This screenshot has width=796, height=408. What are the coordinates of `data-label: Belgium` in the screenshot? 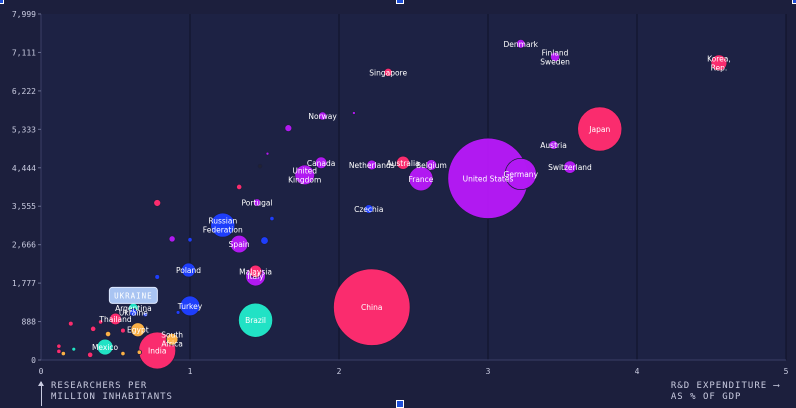 It's located at (431, 165).